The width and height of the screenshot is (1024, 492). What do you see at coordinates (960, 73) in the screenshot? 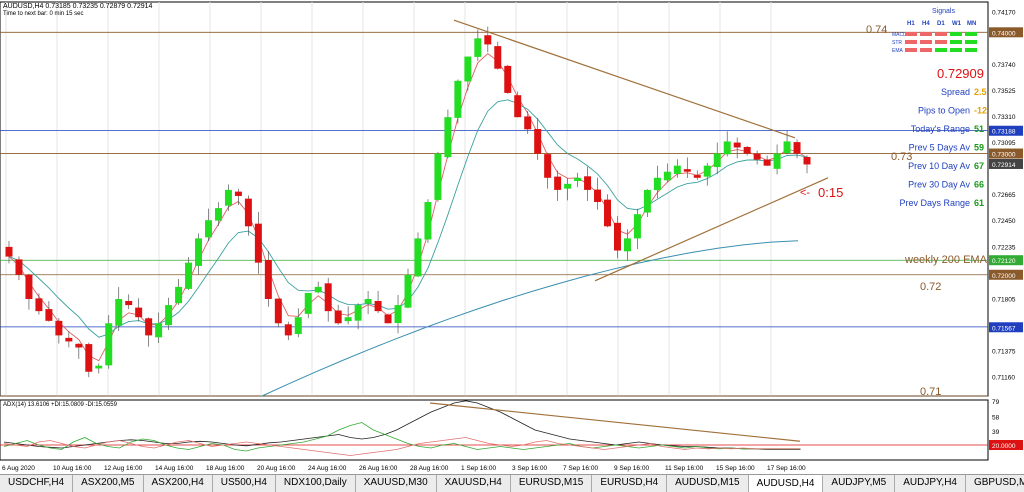
I see `current-price: 0.72909` at bounding box center [960, 73].